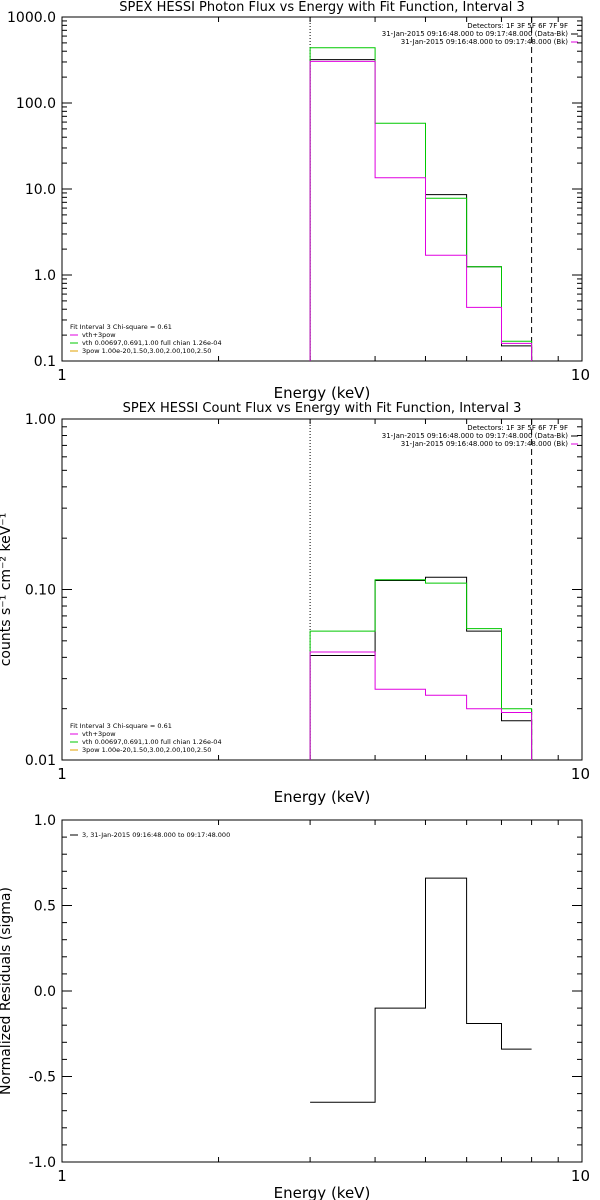 This screenshot has width=600, height=1200. Describe the element at coordinates (45, 907) in the screenshot. I see `y-tick-label: 0.5` at that location.